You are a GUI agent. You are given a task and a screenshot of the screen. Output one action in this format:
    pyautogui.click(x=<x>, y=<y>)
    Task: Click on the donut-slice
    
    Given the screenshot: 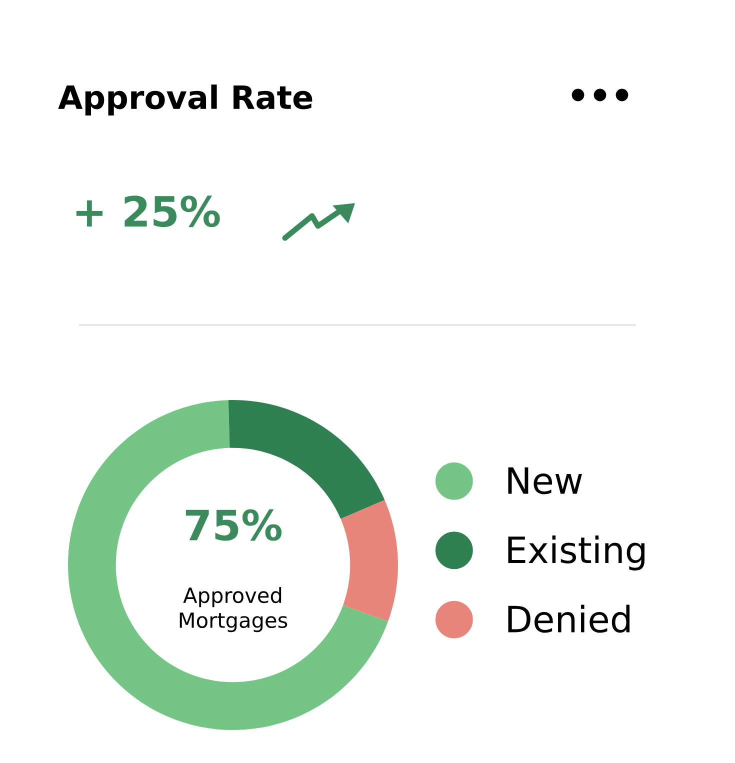 What is the action you would take?
    pyautogui.click(x=369, y=561)
    